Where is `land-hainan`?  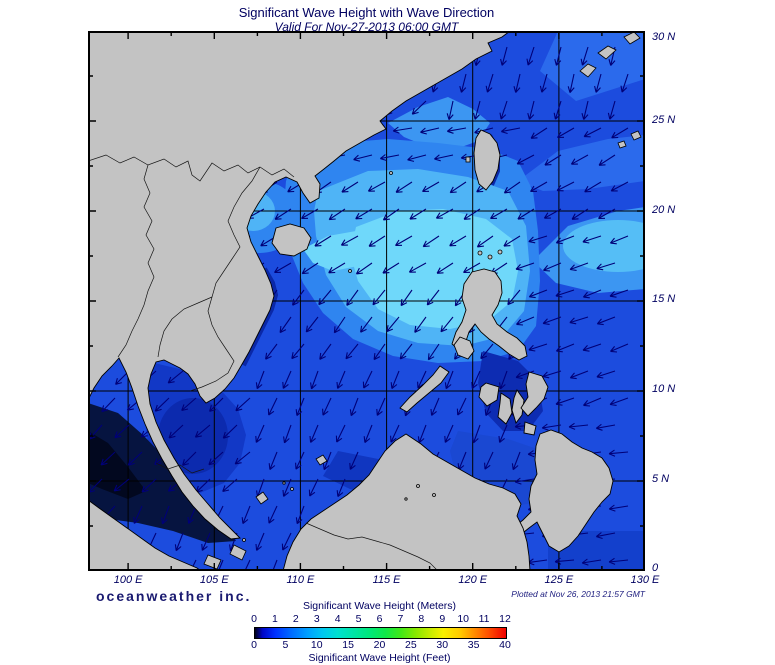 land-hainan is located at coordinates (291, 240).